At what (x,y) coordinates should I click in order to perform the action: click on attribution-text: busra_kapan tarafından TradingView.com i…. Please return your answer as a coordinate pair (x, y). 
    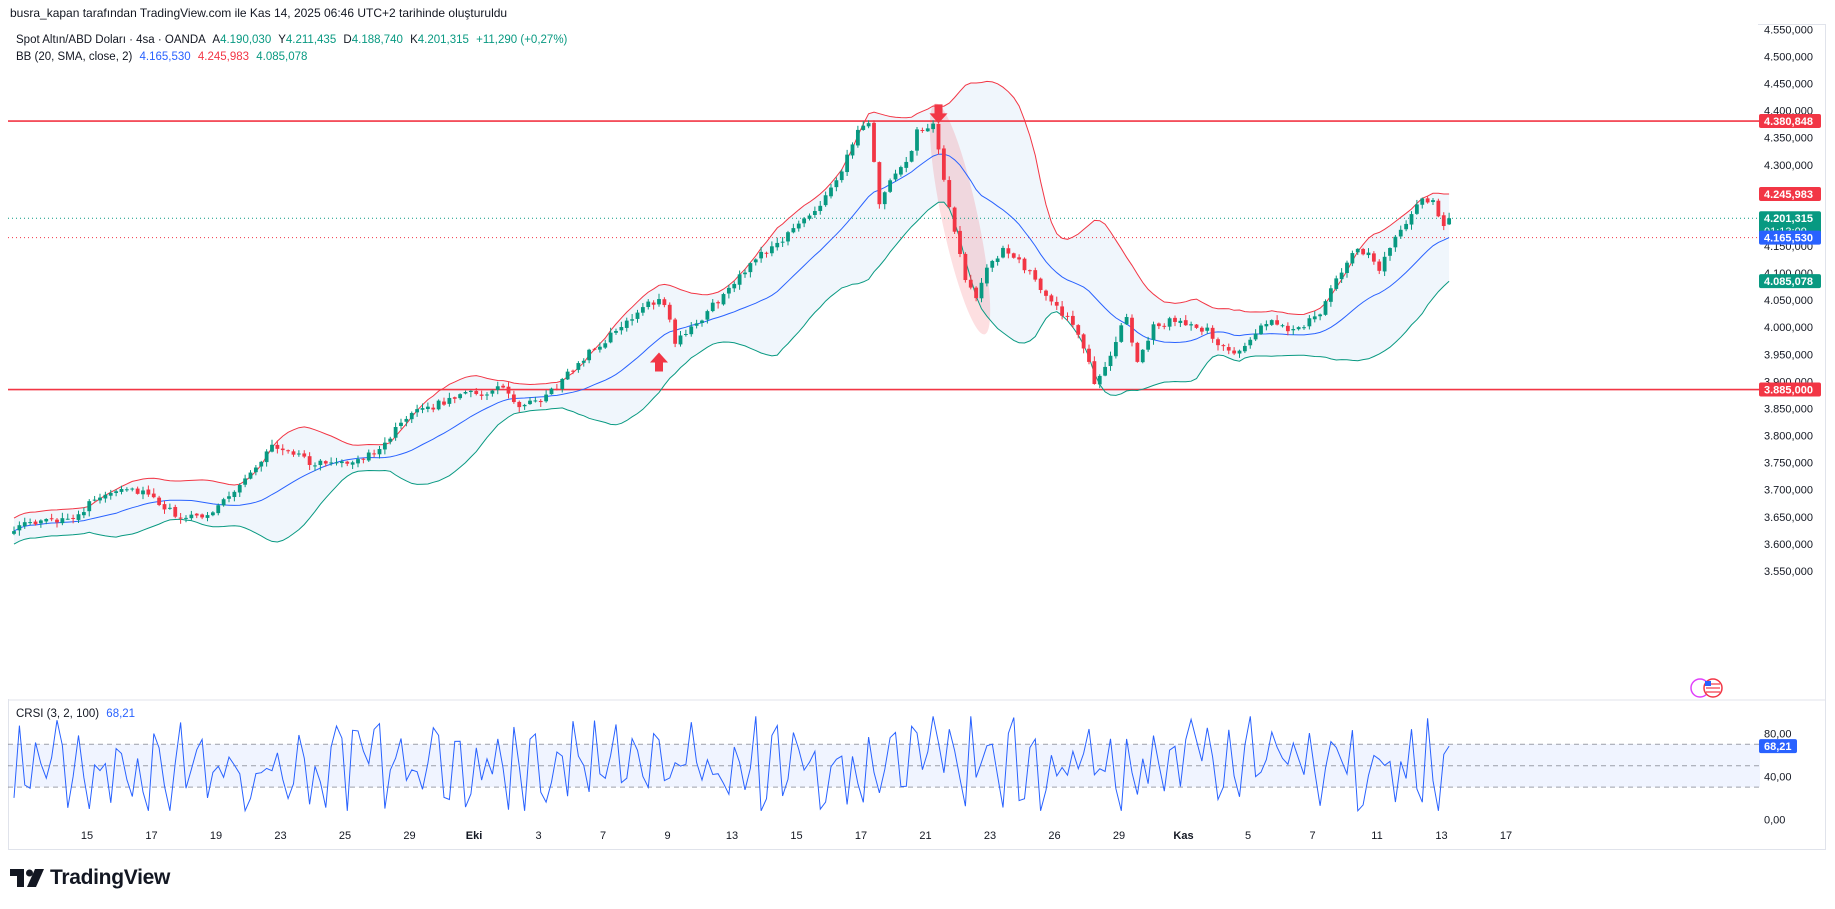
    Looking at the image, I should click on (259, 13).